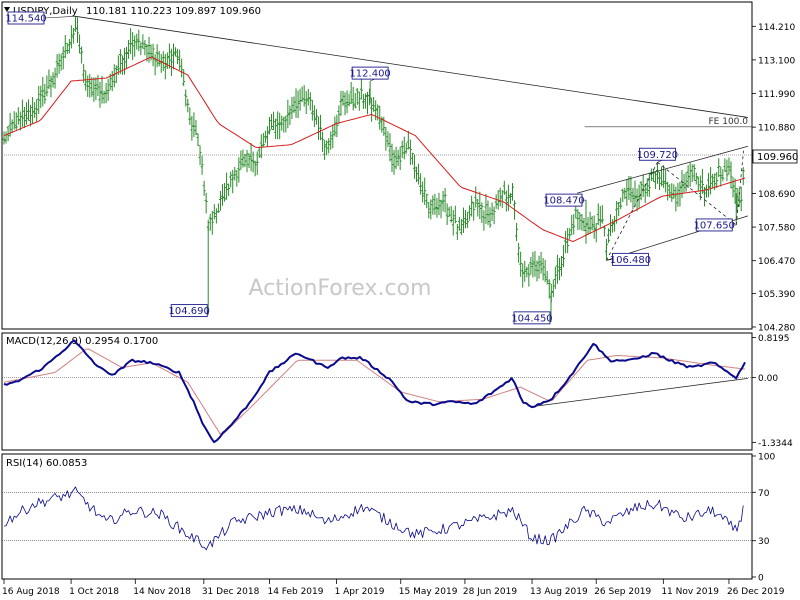  I want to click on date-tick-label: 28 Jun 2019, so click(490, 592).